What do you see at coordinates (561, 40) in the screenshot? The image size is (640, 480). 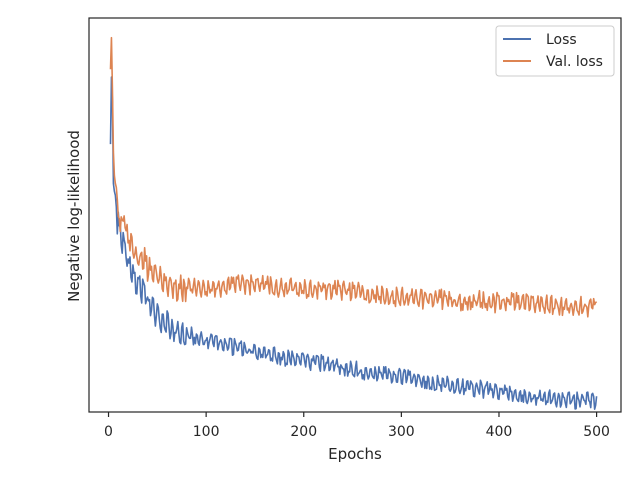 I see `legend-label-loss: Loss` at bounding box center [561, 40].